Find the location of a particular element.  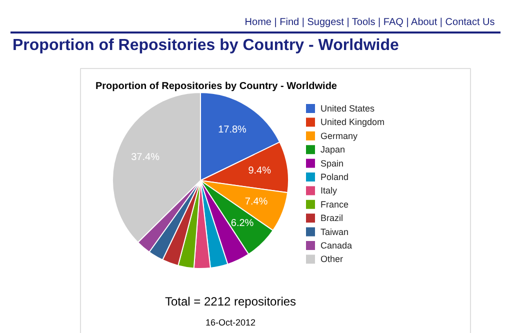

legend-label: France is located at coordinates (334, 204).